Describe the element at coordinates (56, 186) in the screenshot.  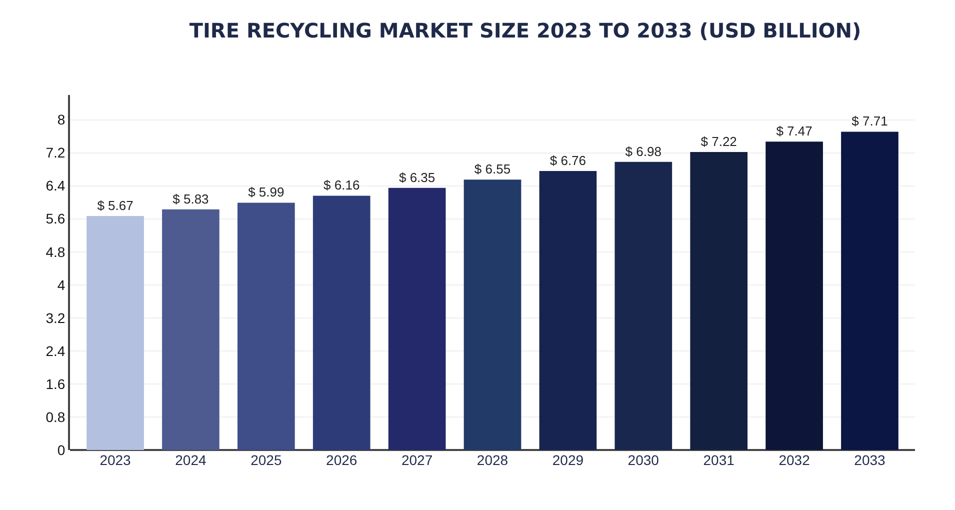
I see `y-tick-label: 6.4` at that location.